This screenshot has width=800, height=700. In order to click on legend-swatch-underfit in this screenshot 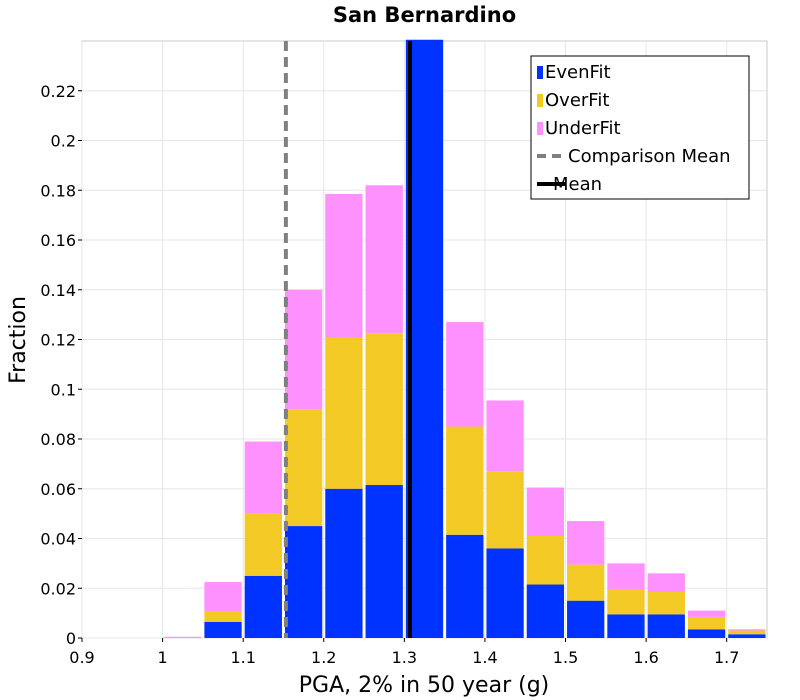, I will do `click(540, 128)`.